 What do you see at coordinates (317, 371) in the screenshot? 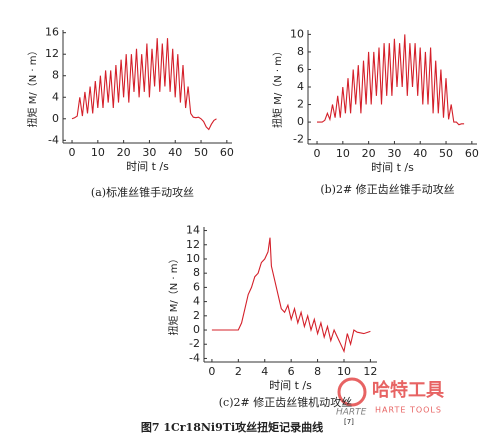
I see `x-tick-label: 8` at bounding box center [317, 371].